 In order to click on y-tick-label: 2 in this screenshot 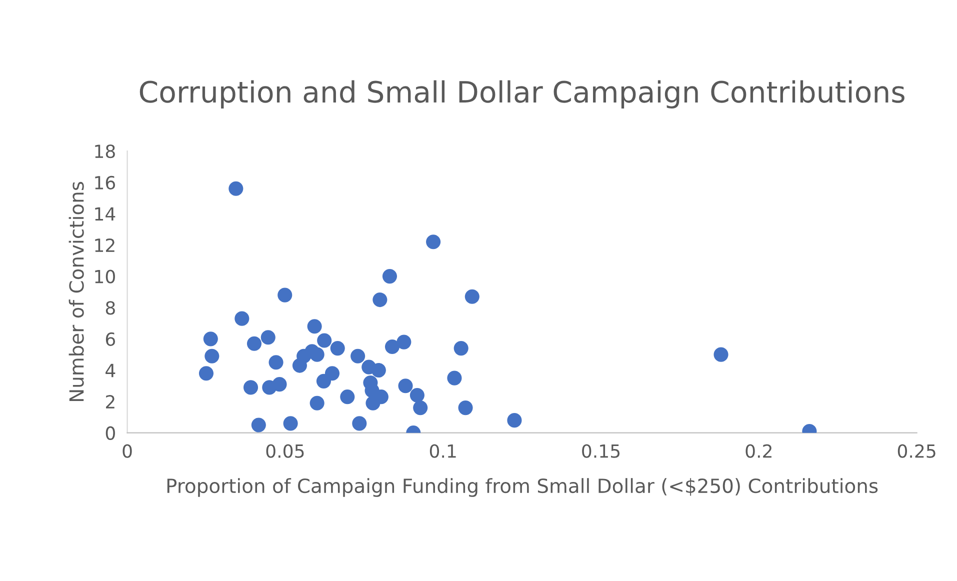, I will do `click(110, 401)`.